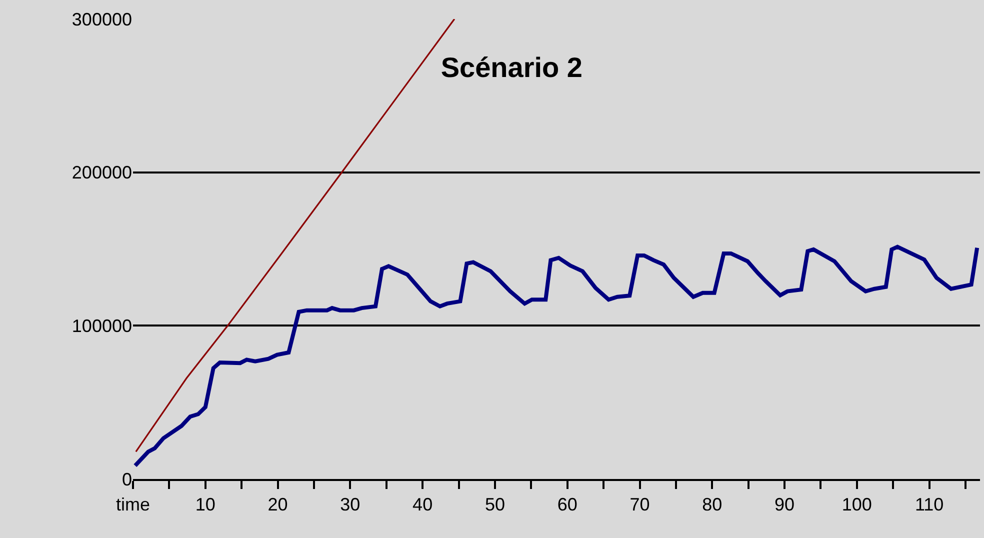  I want to click on x-tick-label: time, so click(133, 504).